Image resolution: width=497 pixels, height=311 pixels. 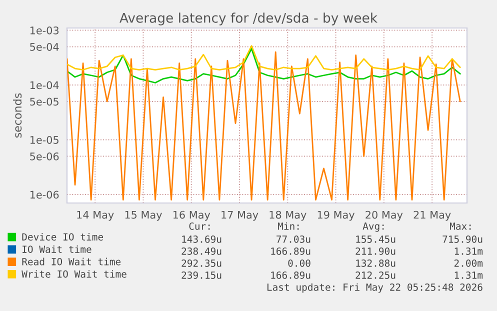 What do you see at coordinates (95, 215) in the screenshot?
I see `x-tick-label: 14 May` at bounding box center [95, 215].